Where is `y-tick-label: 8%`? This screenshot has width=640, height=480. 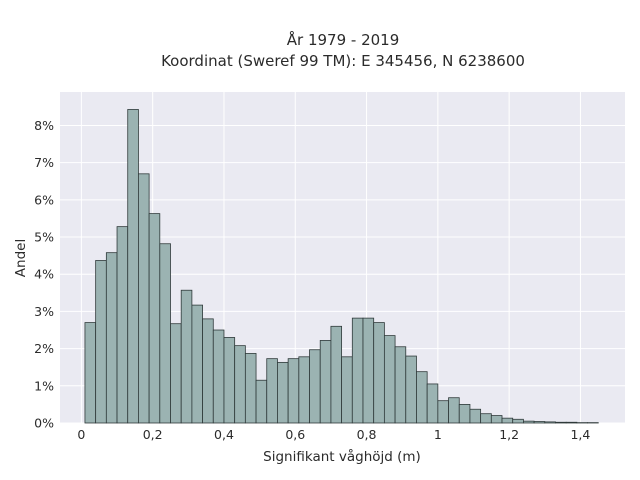 y-tick-label: 8% is located at coordinates (44, 125).